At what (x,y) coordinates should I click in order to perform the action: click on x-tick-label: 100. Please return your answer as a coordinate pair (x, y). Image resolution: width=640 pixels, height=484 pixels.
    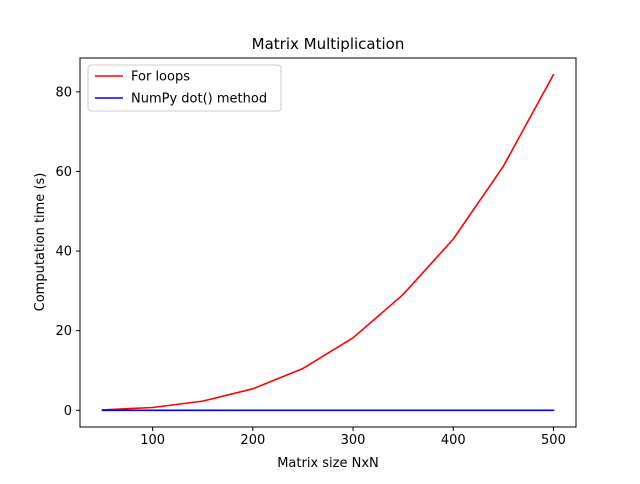
    Looking at the image, I should click on (152, 440).